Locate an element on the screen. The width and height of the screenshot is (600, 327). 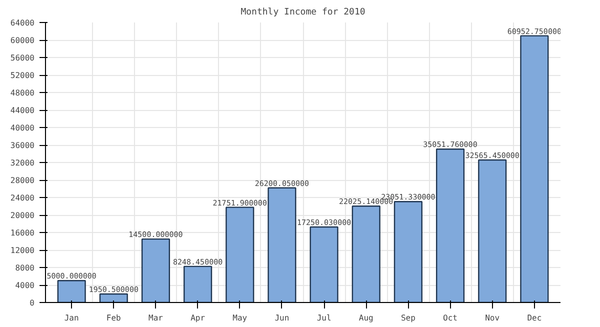
y-tick-label: 12000 is located at coordinates (22, 250).